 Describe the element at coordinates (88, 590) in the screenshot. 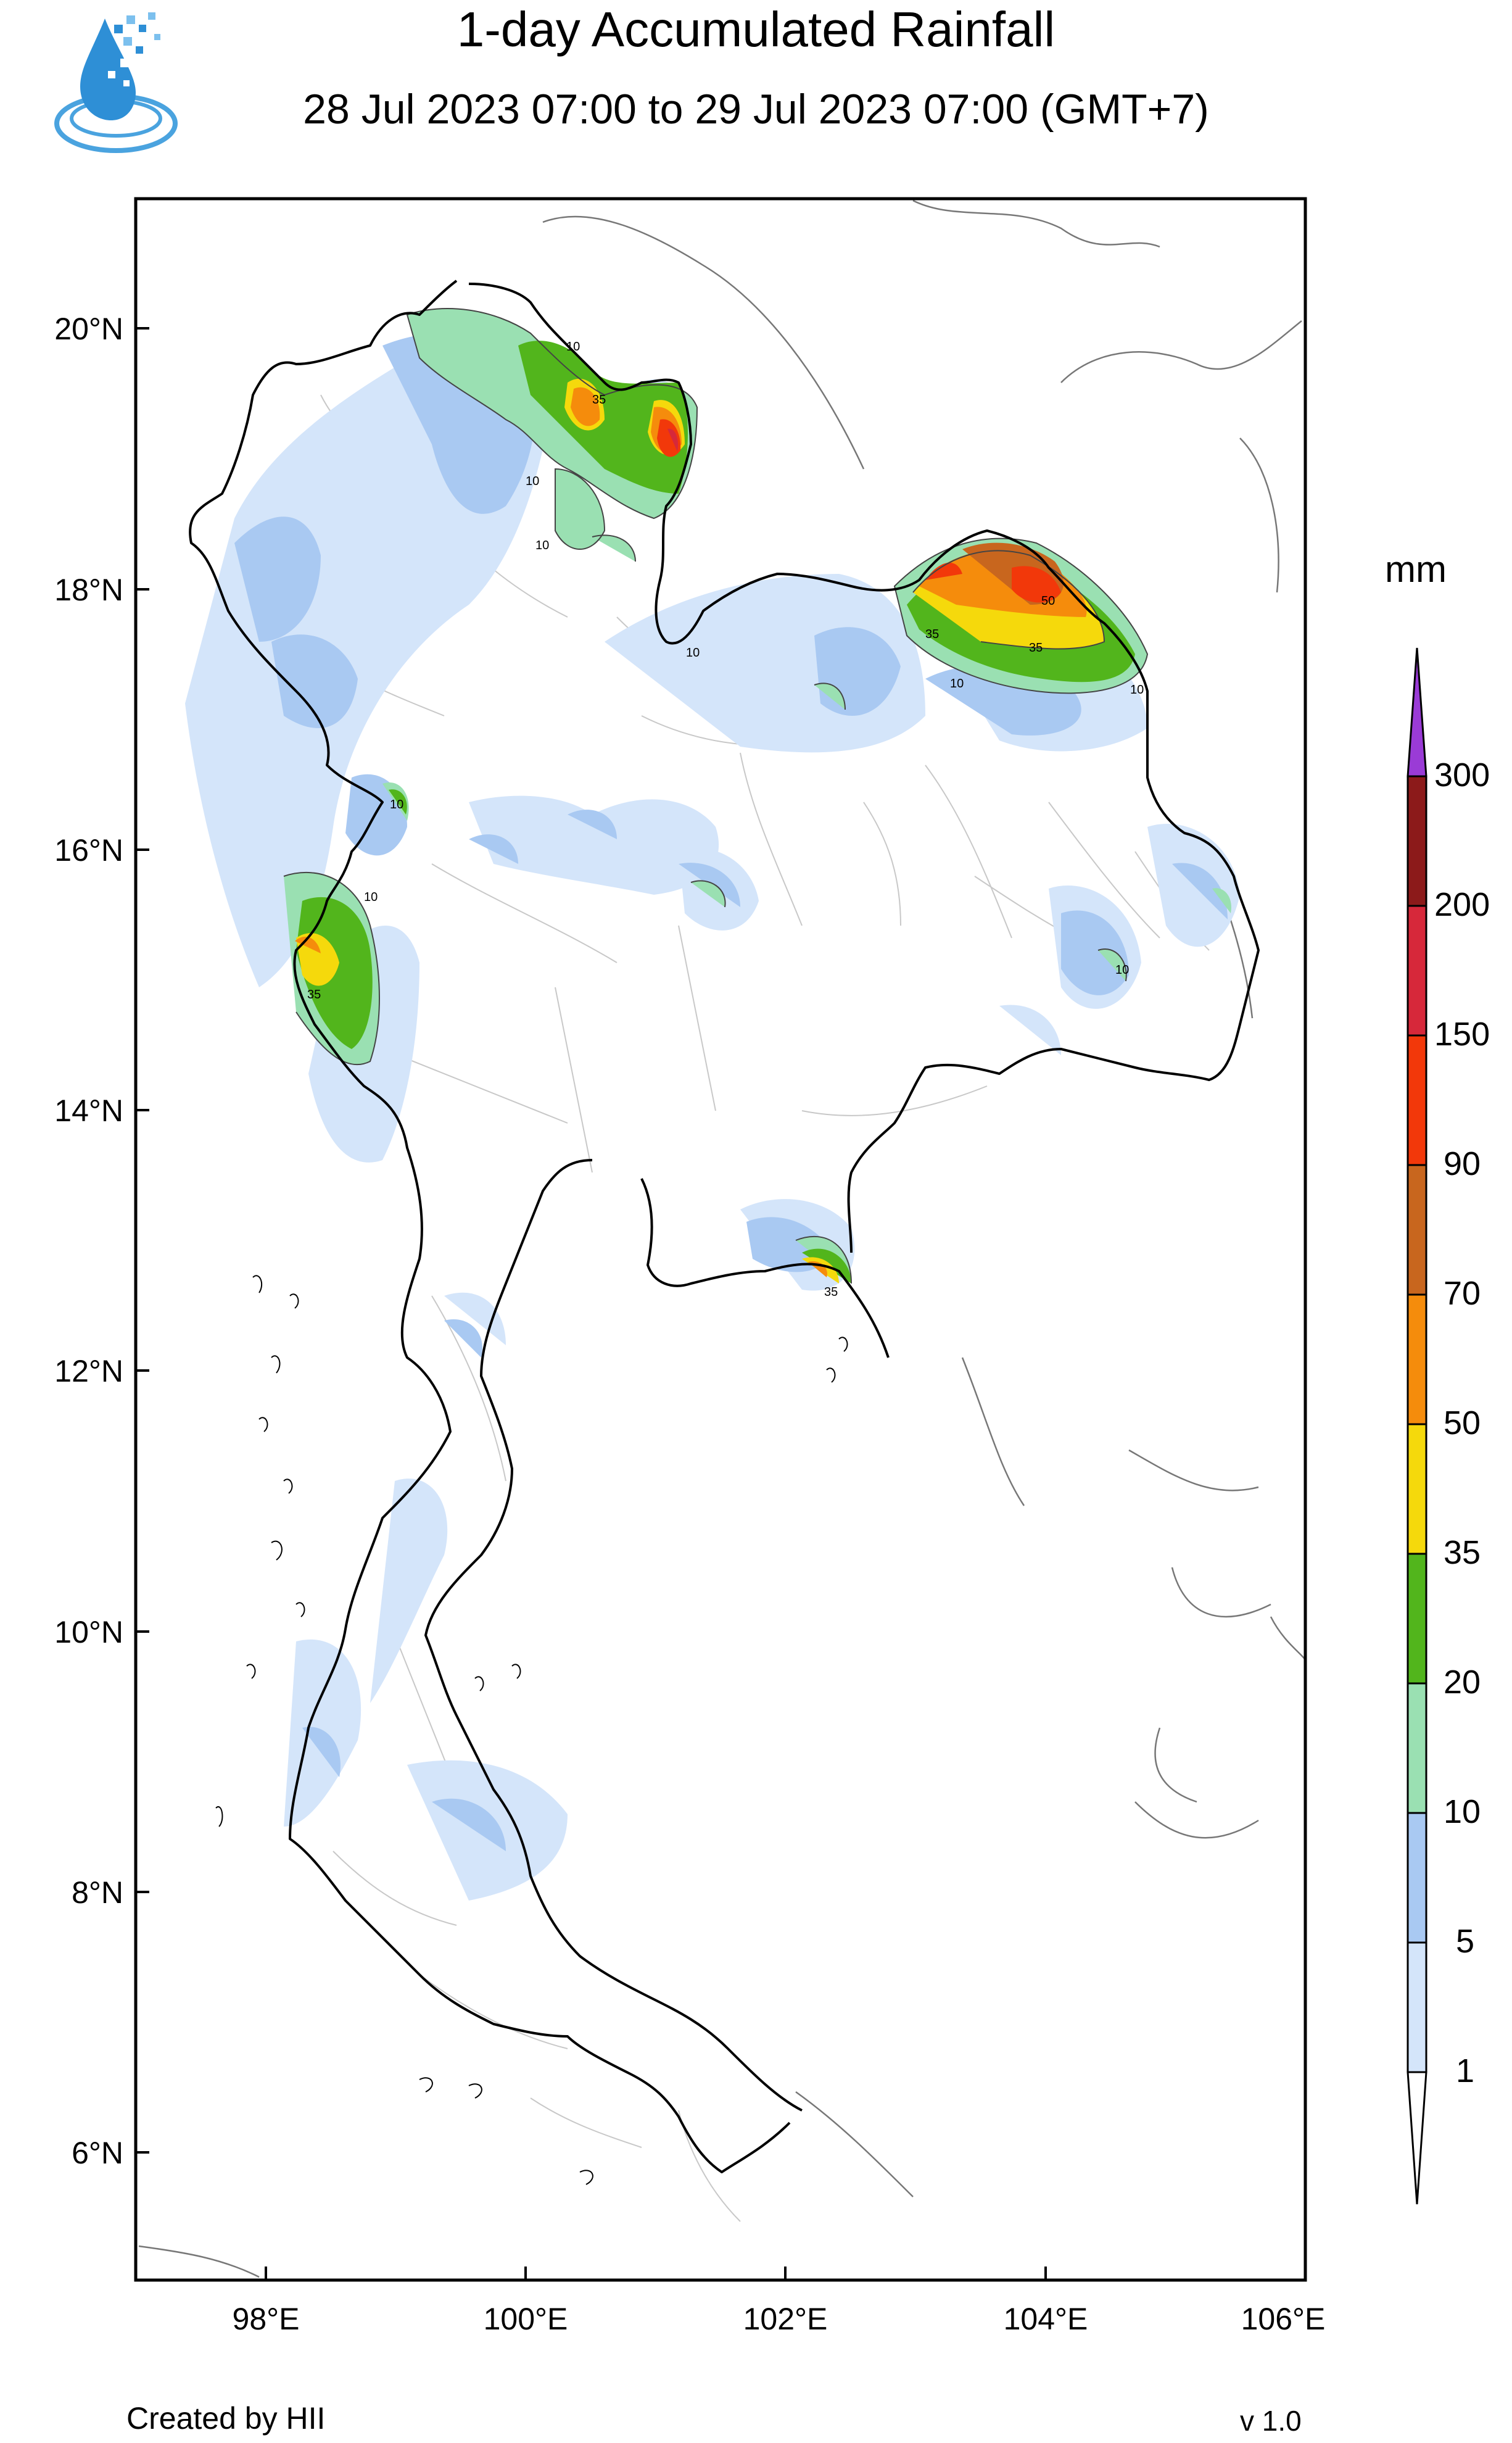

I see `lat-tick-label: 18°N` at that location.